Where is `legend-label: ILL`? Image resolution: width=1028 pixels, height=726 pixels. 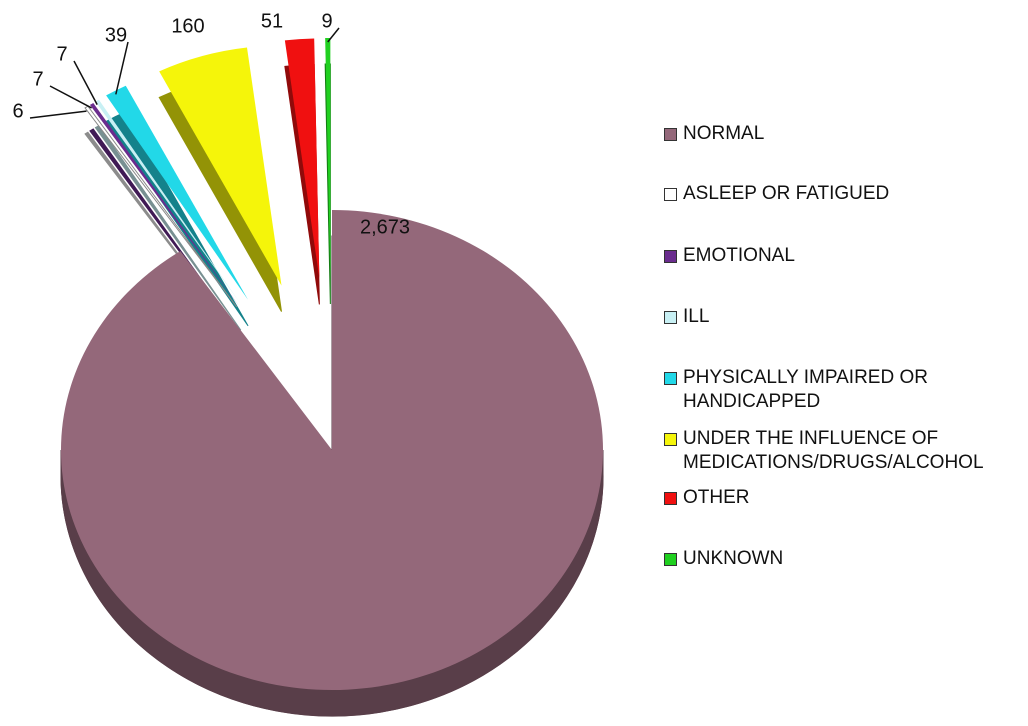 legend-label: ILL is located at coordinates (696, 316).